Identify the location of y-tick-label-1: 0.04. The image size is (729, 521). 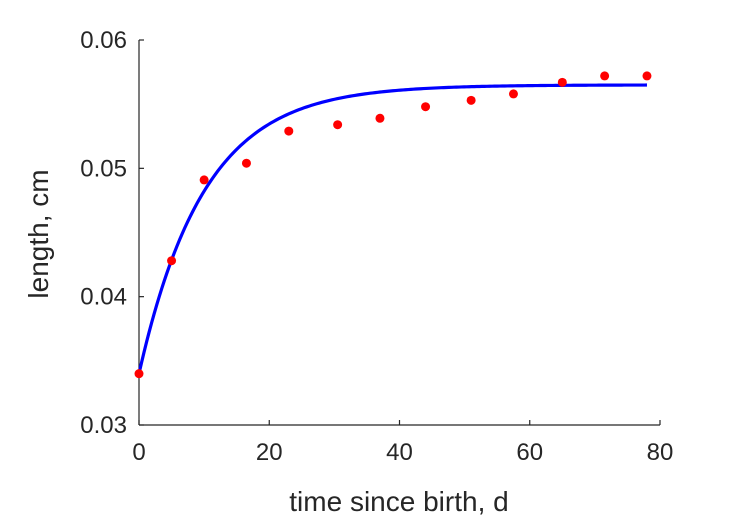
(103, 297).